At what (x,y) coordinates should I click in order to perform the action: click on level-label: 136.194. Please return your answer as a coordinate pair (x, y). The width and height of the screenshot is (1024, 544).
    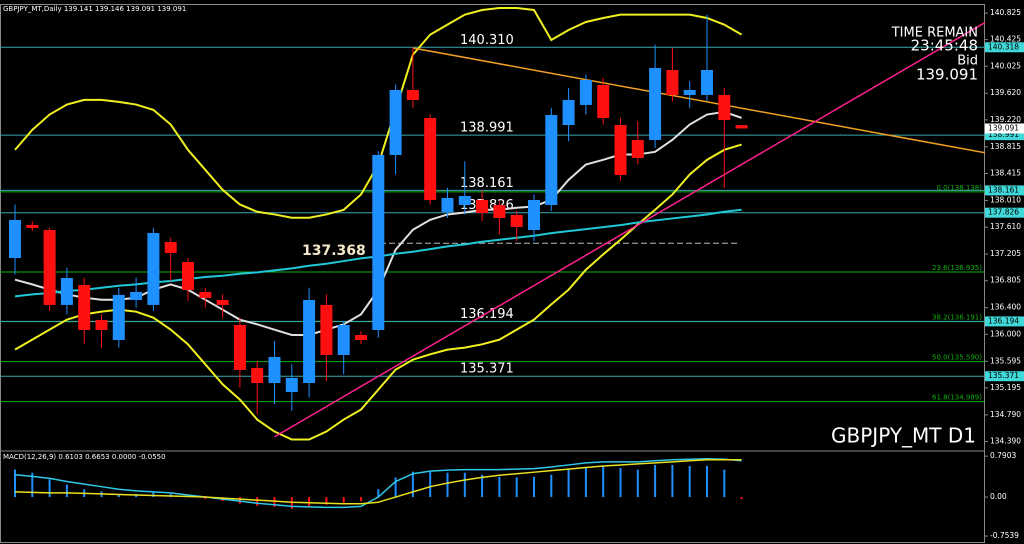
    Looking at the image, I should click on (487, 314).